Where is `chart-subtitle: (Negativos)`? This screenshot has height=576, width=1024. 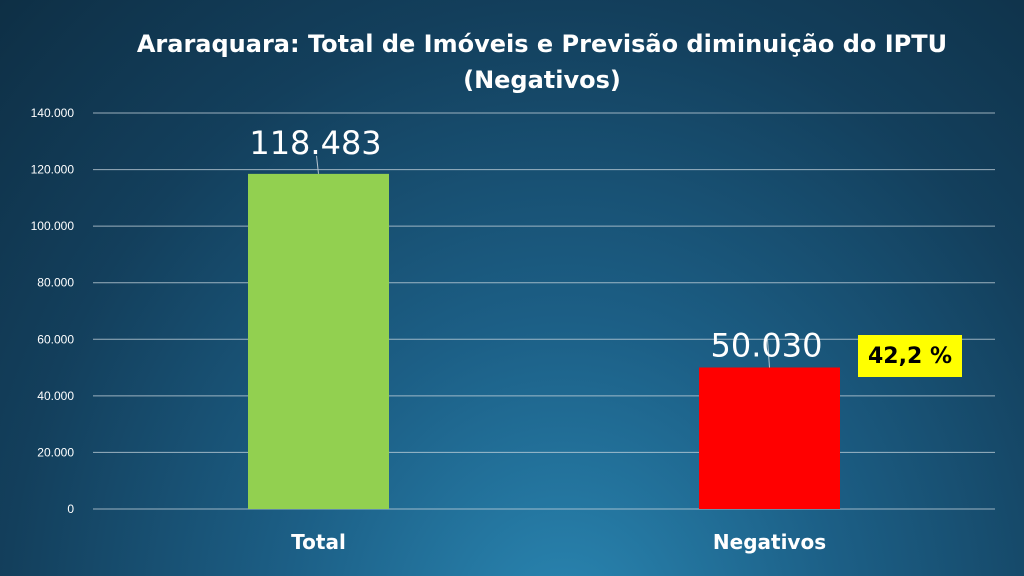
chart-subtitle: (Negativos) is located at coordinates (542, 80).